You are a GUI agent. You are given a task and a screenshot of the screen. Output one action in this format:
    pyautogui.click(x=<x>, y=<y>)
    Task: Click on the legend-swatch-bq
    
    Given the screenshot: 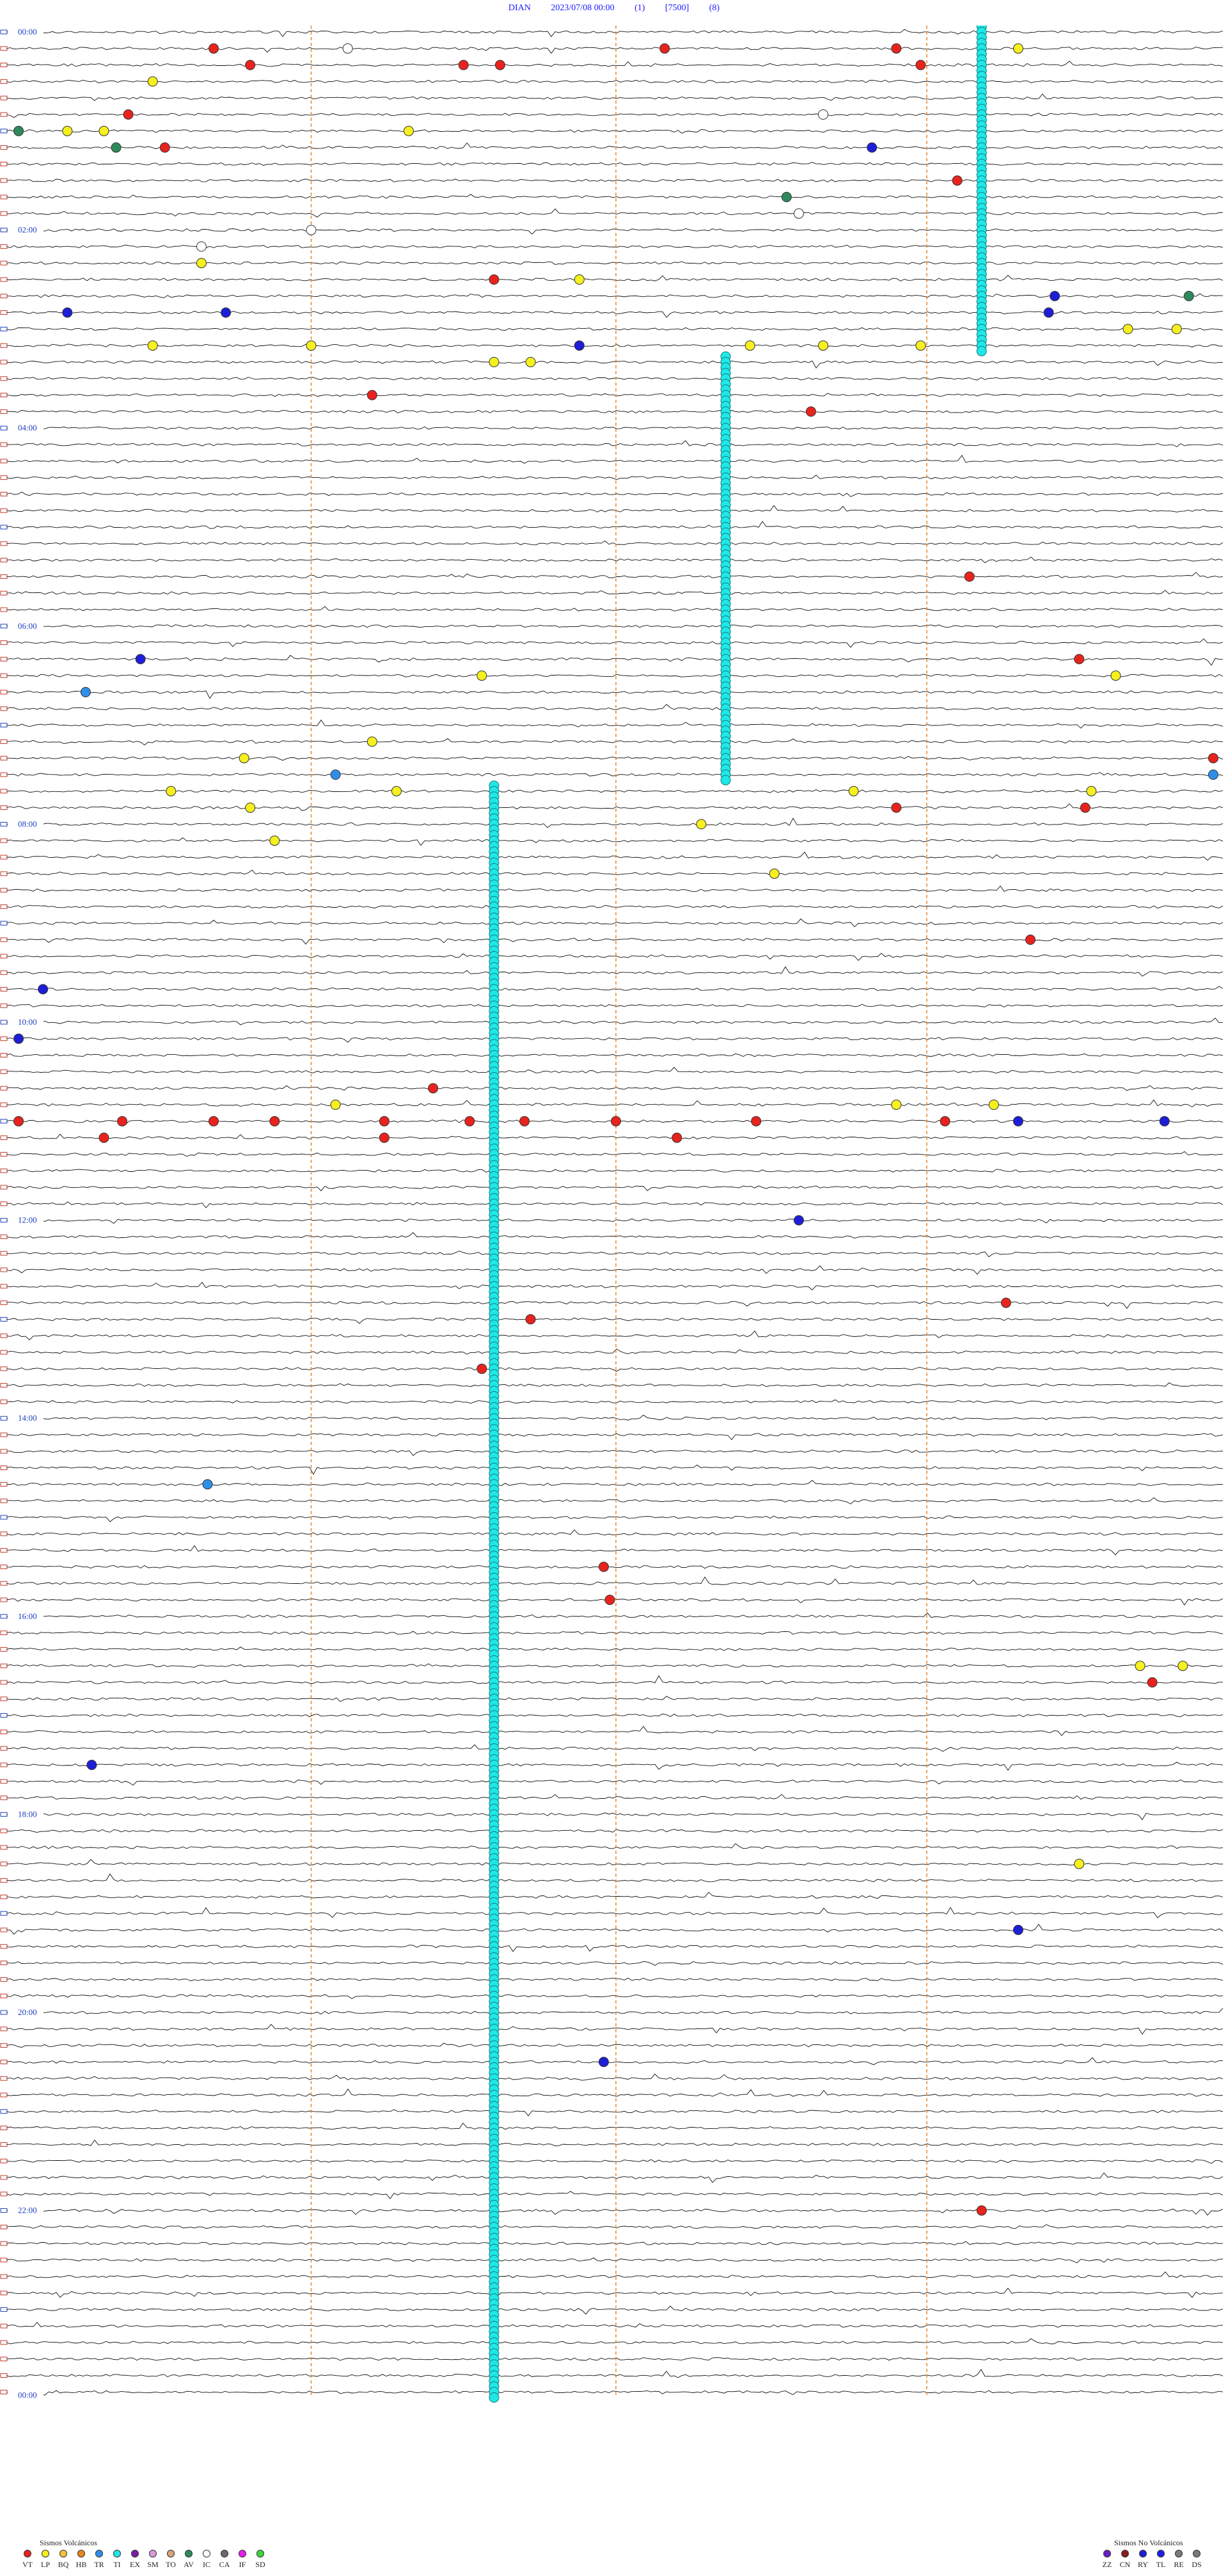 What is the action you would take?
    pyautogui.click(x=63, y=2553)
    